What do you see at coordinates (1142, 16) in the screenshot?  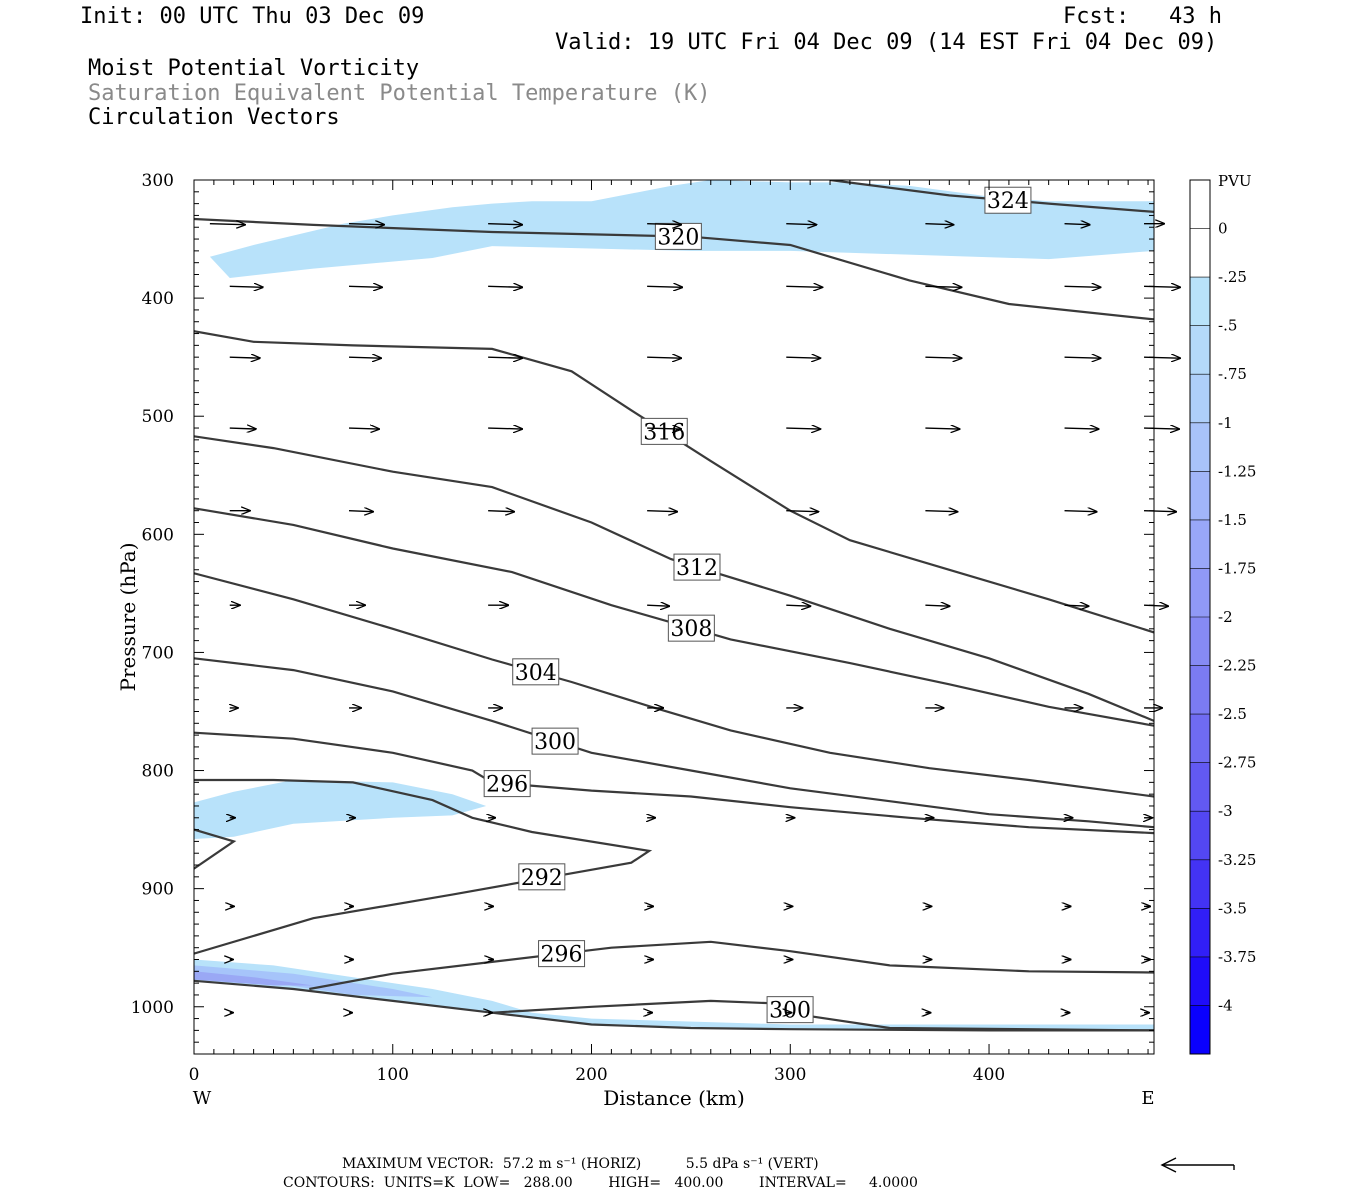 I see `forecast-hour: Fcst: 43 h` at bounding box center [1142, 16].